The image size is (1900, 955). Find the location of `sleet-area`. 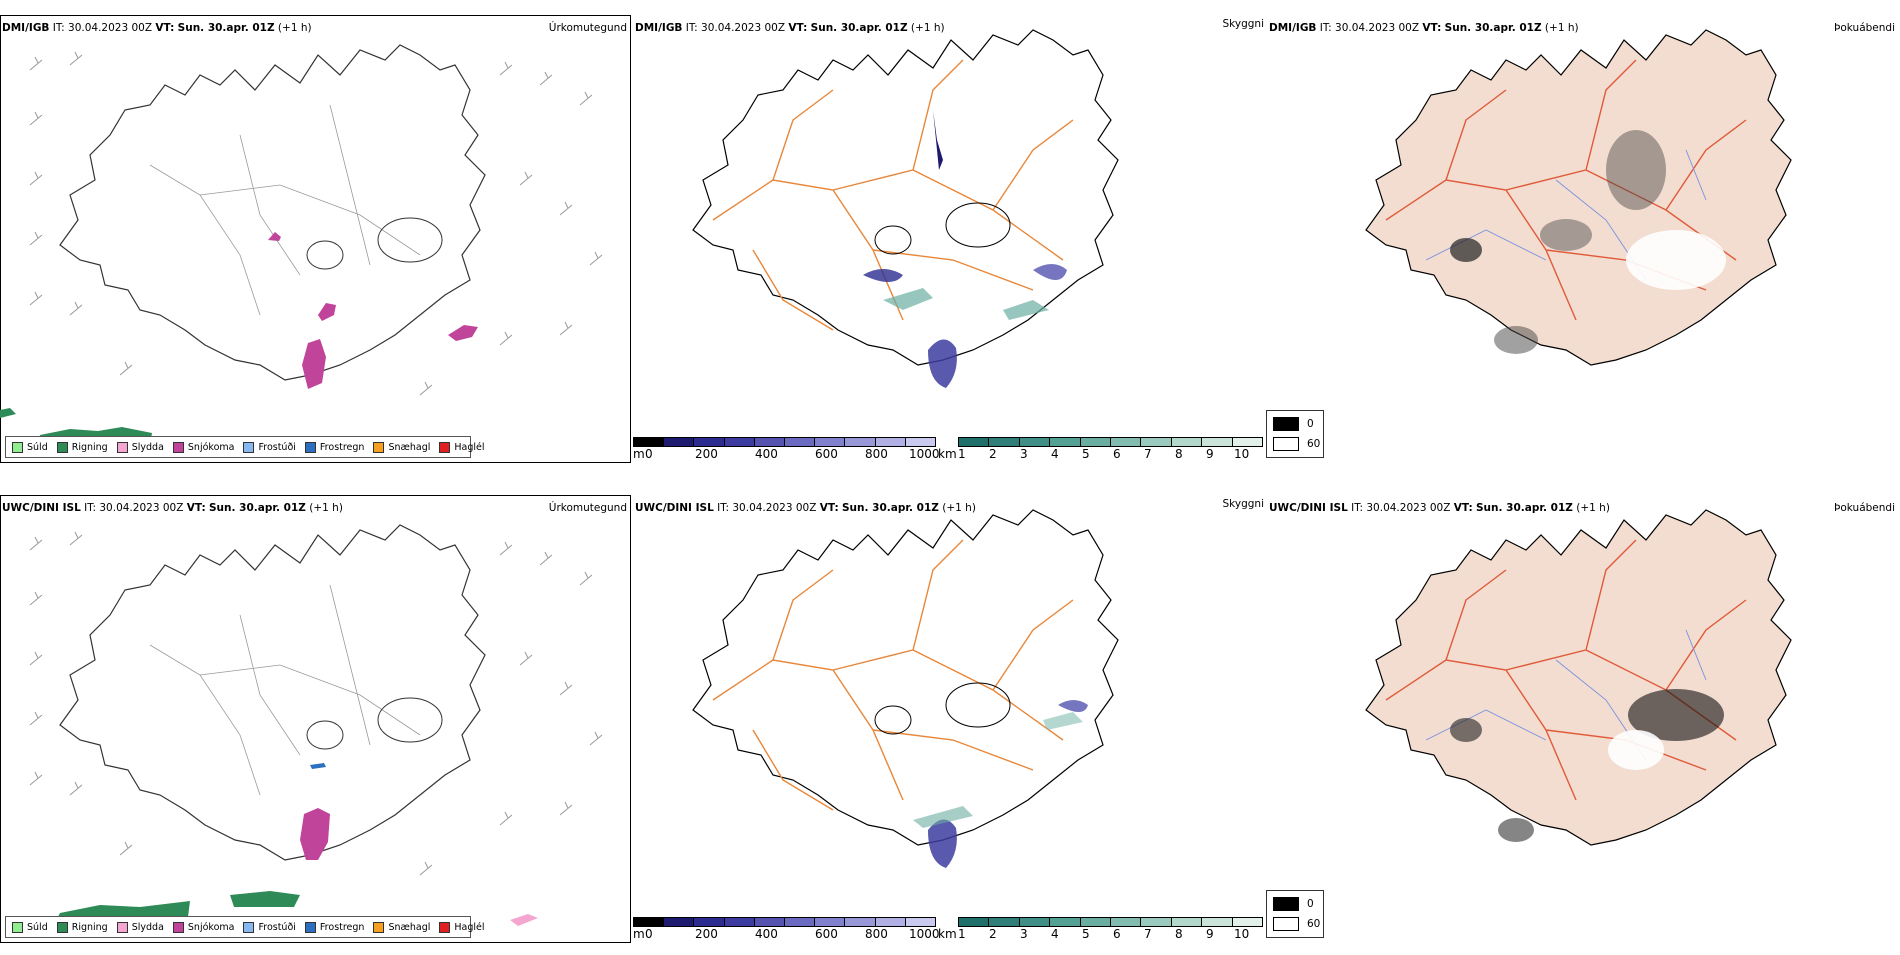

sleet-area is located at coordinates (524, 920).